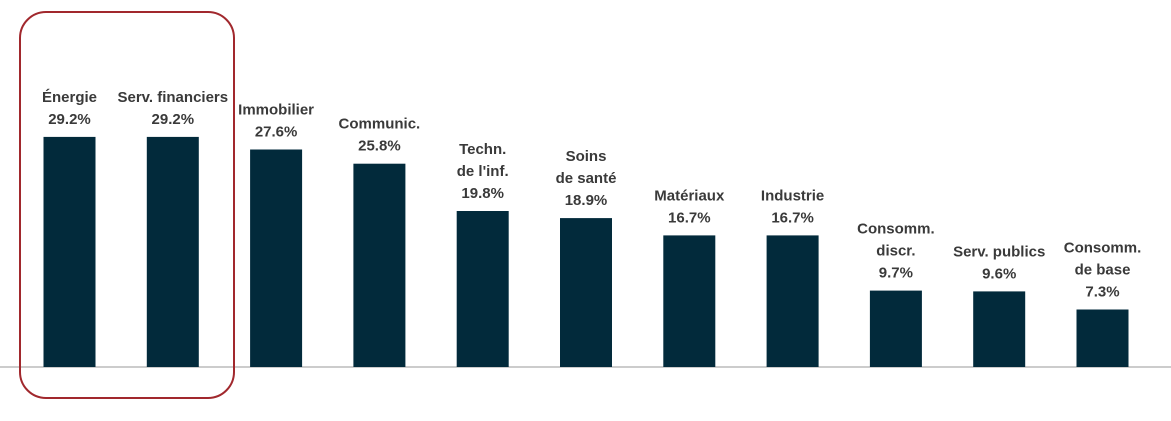  I want to click on bar-label-3: Immobilier 27.6%, so click(276, 121).